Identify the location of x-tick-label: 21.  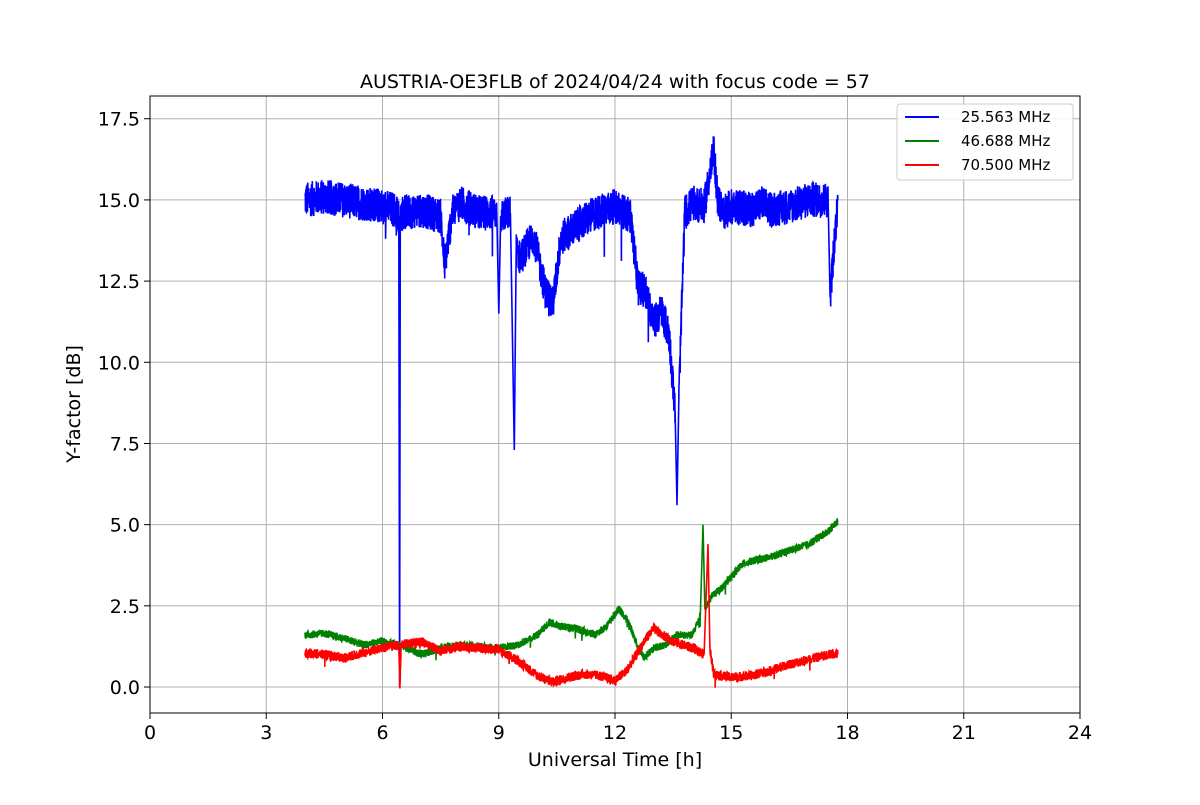
(964, 733).